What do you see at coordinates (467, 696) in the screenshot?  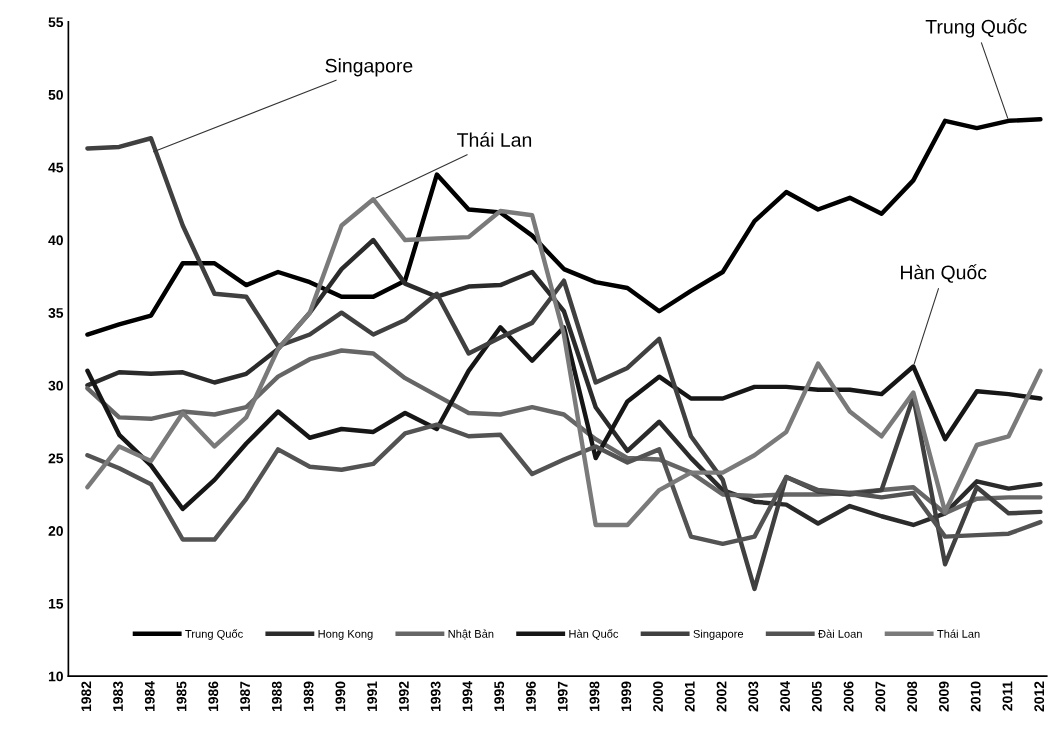 I see `x-tick-label: 1994` at bounding box center [467, 696].